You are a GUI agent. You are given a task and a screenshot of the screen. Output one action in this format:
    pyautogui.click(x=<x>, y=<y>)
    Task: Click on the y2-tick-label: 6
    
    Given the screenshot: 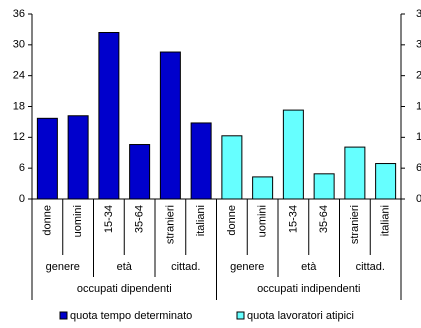 What is the action you would take?
    pyautogui.click(x=418, y=168)
    